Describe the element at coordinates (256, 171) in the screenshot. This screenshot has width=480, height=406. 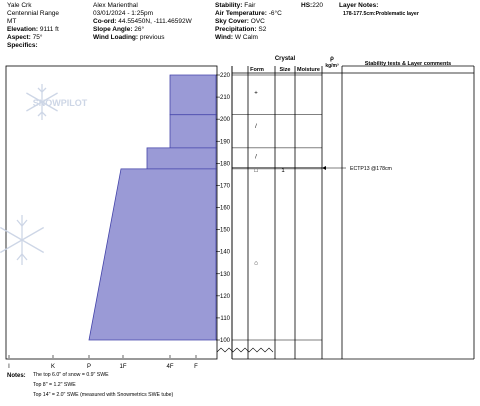
I see `crystal-form-mark: □` at that location.